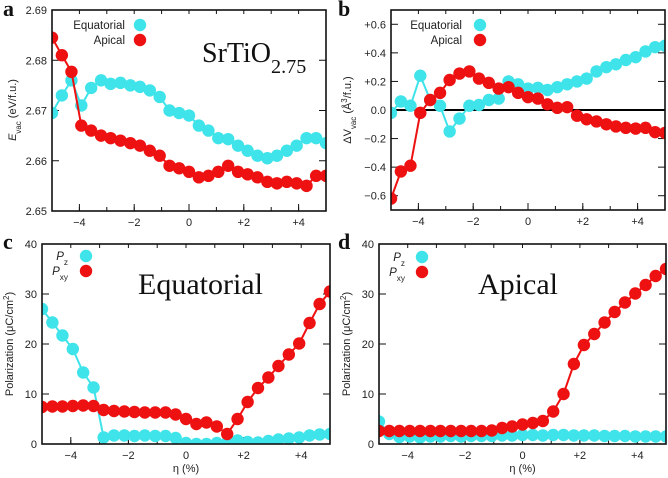 This screenshot has width=668, height=478. Describe the element at coordinates (371, 445) in the screenshot. I see `y-tick-label: 0` at that location.